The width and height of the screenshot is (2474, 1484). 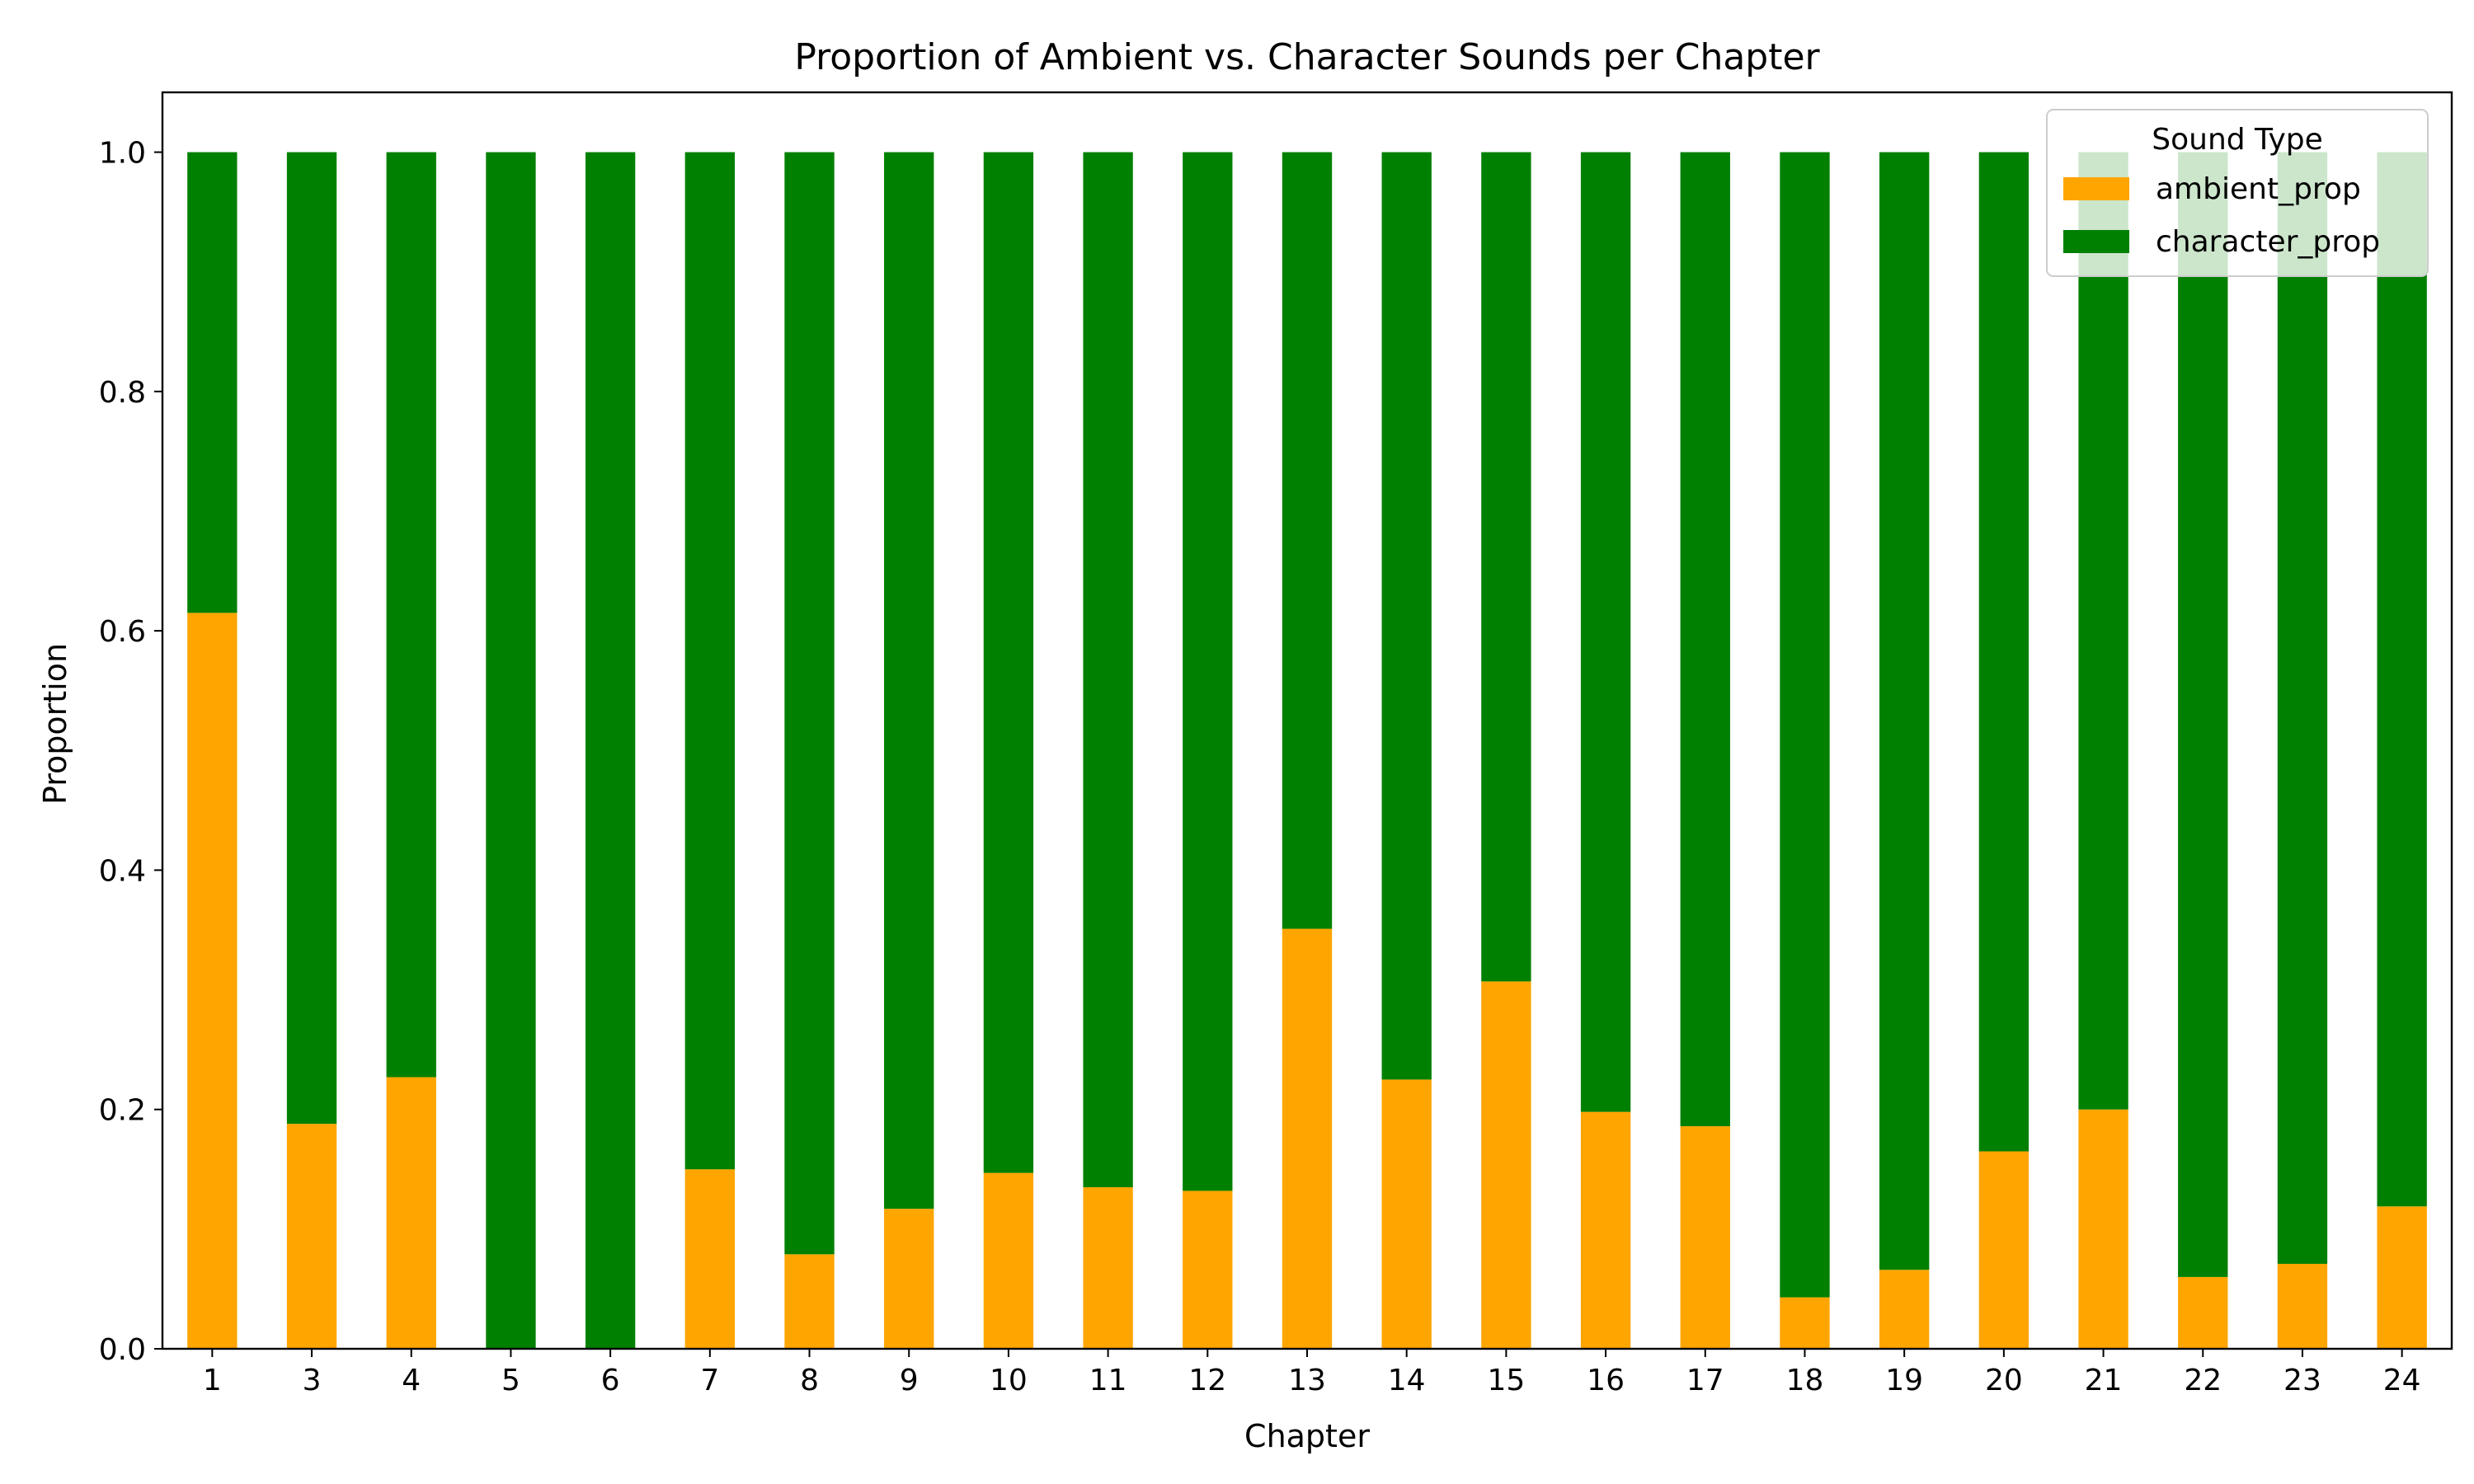 I want to click on y-axis: 0.0 0.2 0.4 0.6 0.8 1.0, so click(x=130, y=752).